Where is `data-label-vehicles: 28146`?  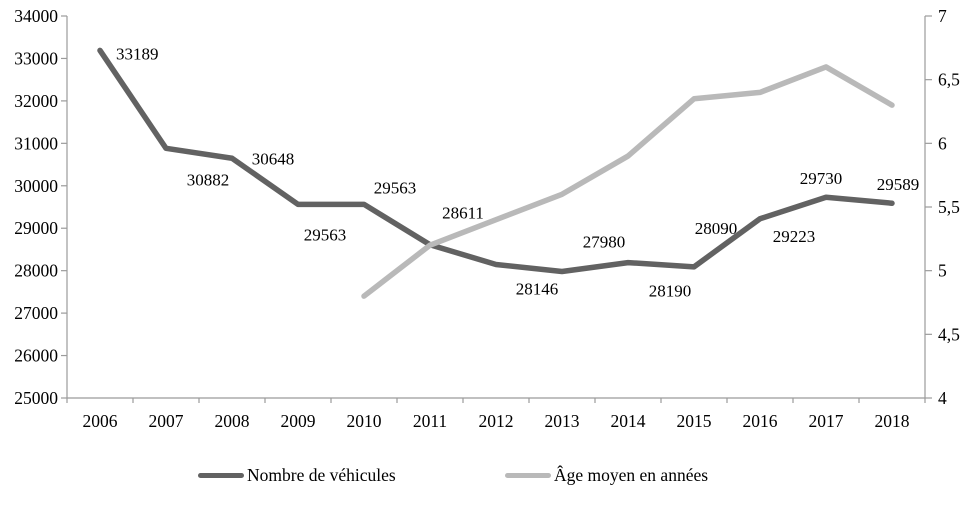
data-label-vehicles: 28146 is located at coordinates (537, 288).